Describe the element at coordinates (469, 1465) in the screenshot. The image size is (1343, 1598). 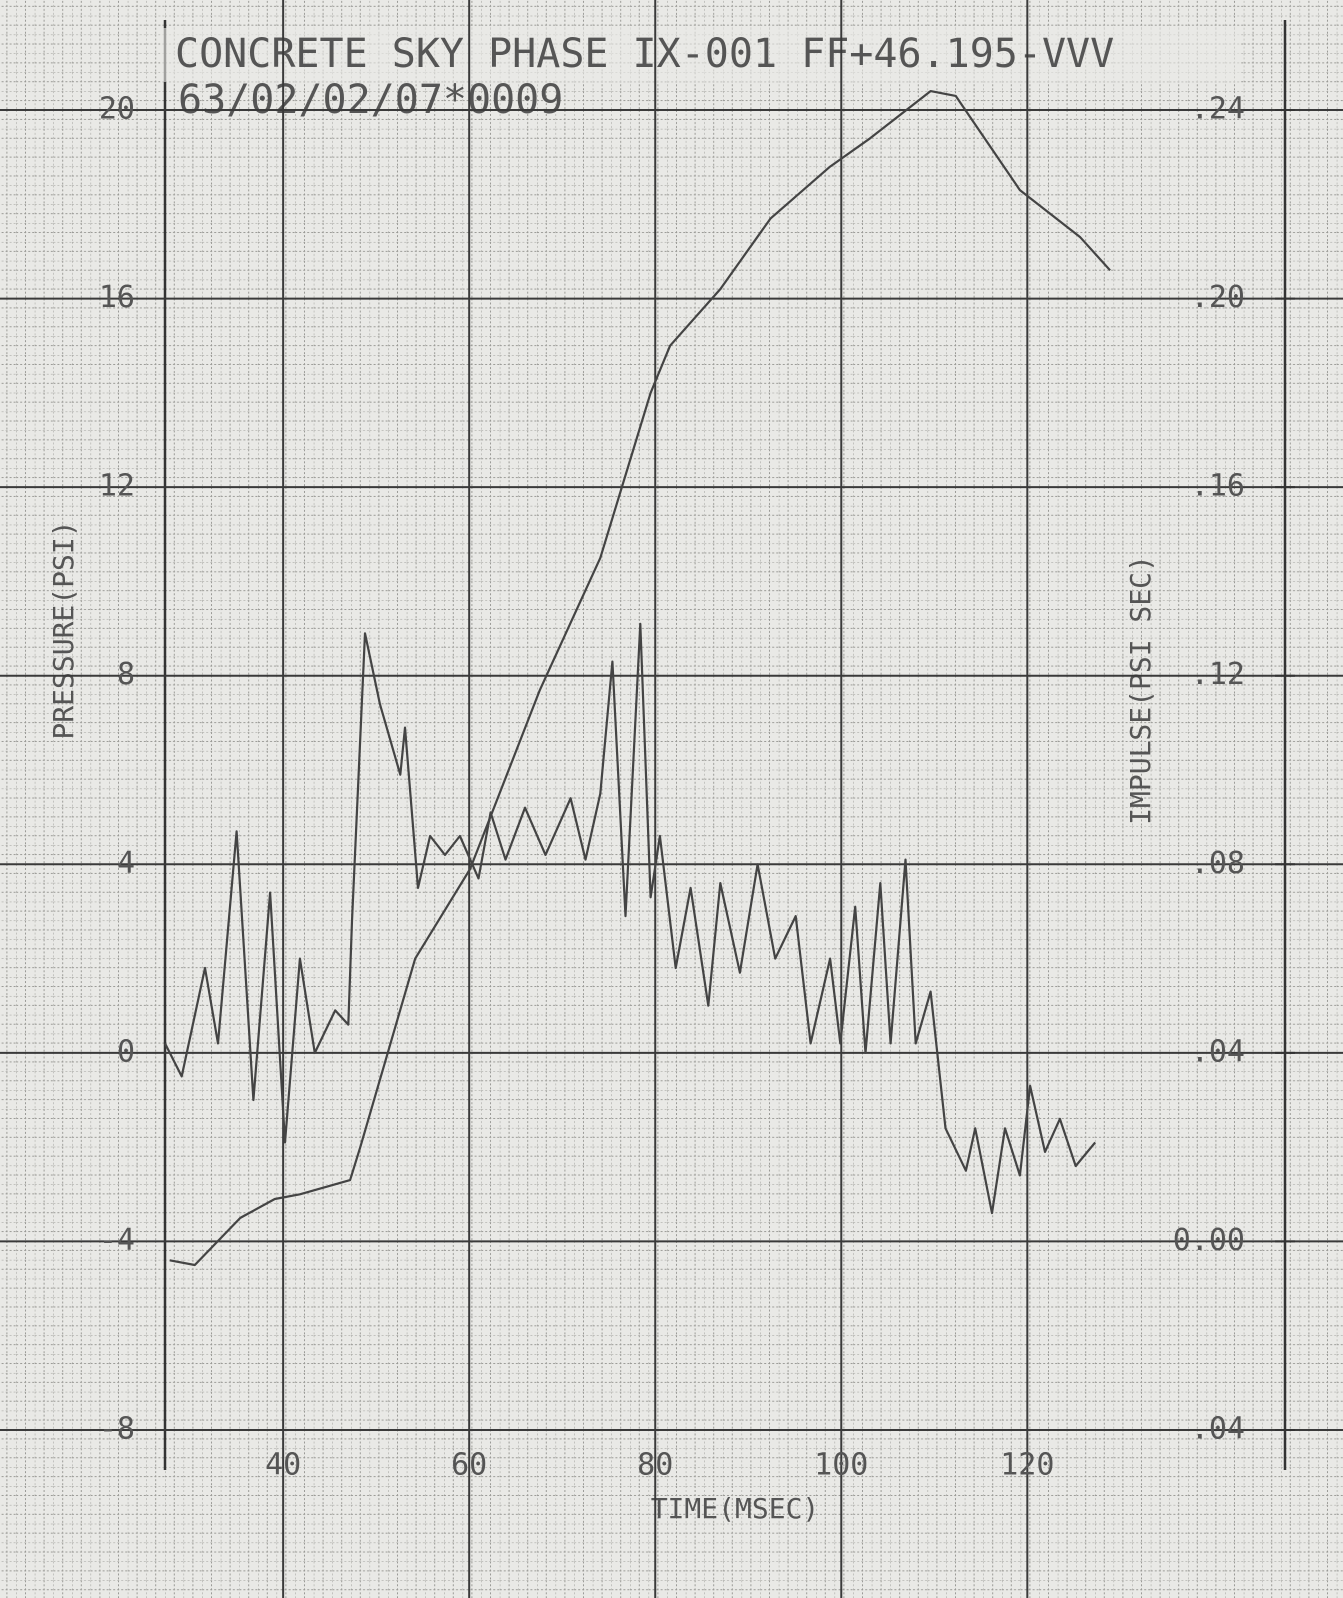
I see `x-tick-label: 60` at that location.